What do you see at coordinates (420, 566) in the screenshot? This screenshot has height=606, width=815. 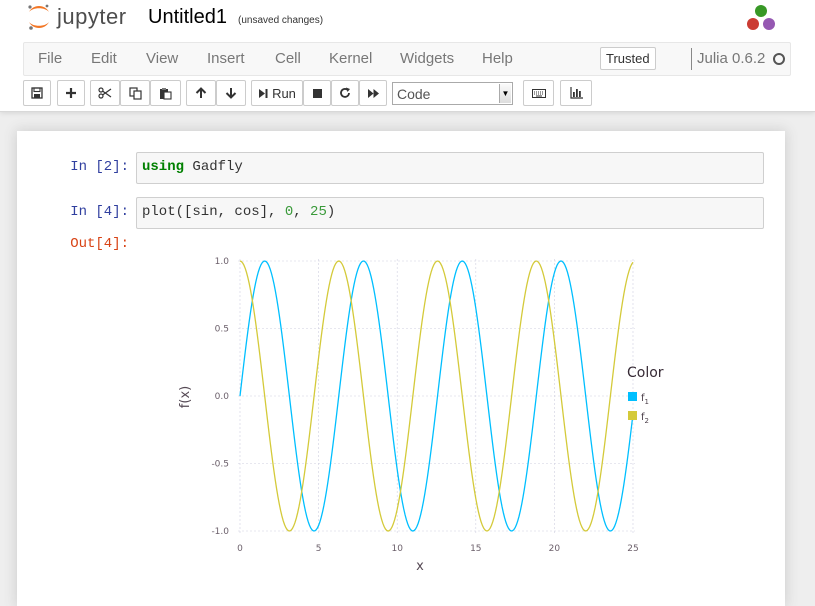 I see `x-axis-label: x` at bounding box center [420, 566].